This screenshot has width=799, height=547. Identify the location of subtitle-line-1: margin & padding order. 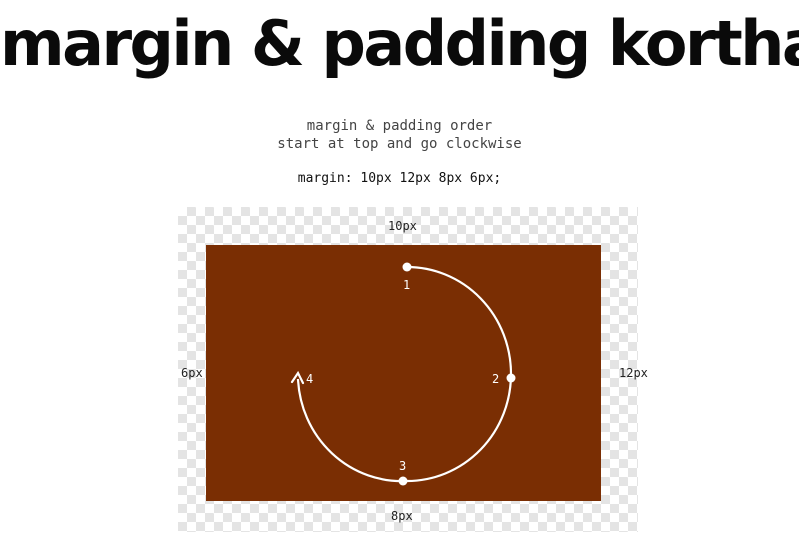
(399, 126).